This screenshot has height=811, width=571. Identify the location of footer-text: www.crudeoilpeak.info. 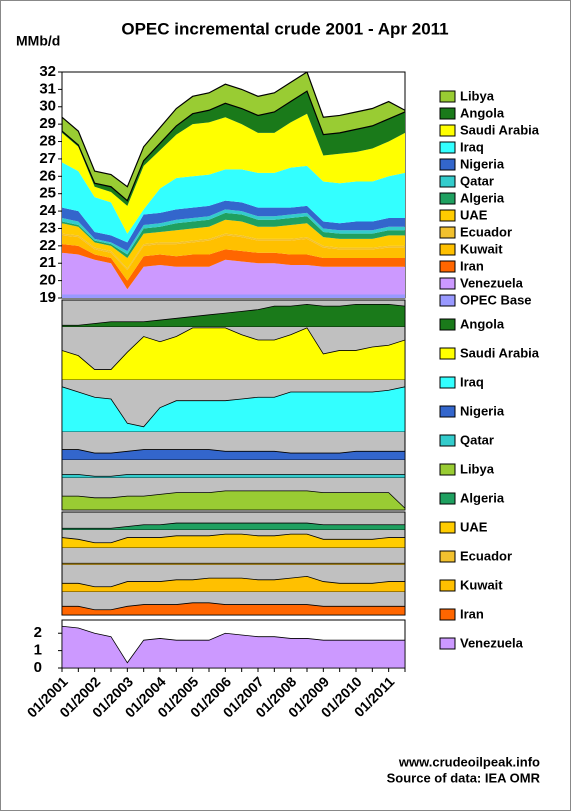
(469, 761).